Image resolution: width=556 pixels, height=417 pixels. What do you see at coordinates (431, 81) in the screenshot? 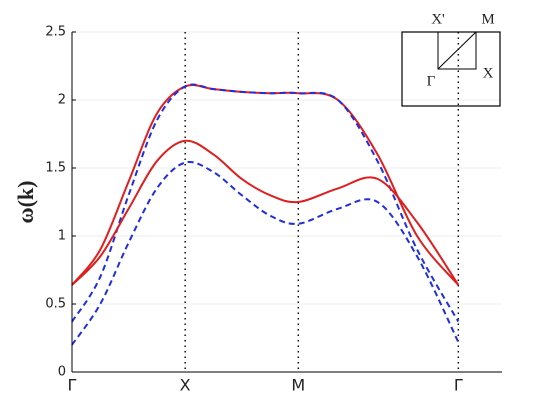
I see `inset-label: Γ` at bounding box center [431, 81].